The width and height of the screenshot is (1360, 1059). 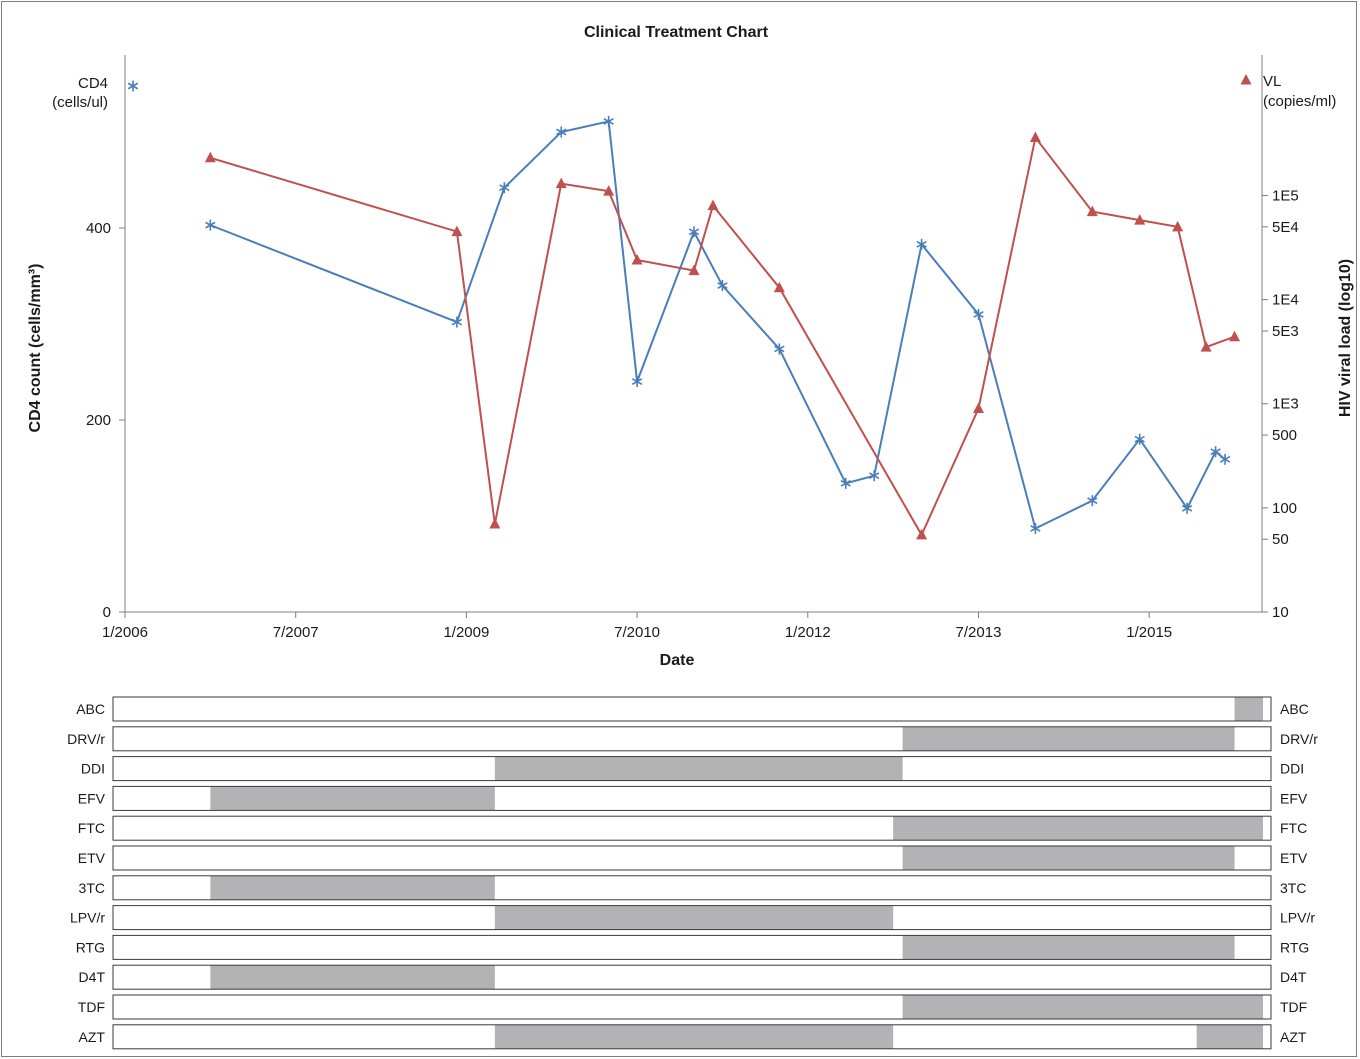 I want to click on regimen-label-right: DDI, so click(x=1292, y=769).